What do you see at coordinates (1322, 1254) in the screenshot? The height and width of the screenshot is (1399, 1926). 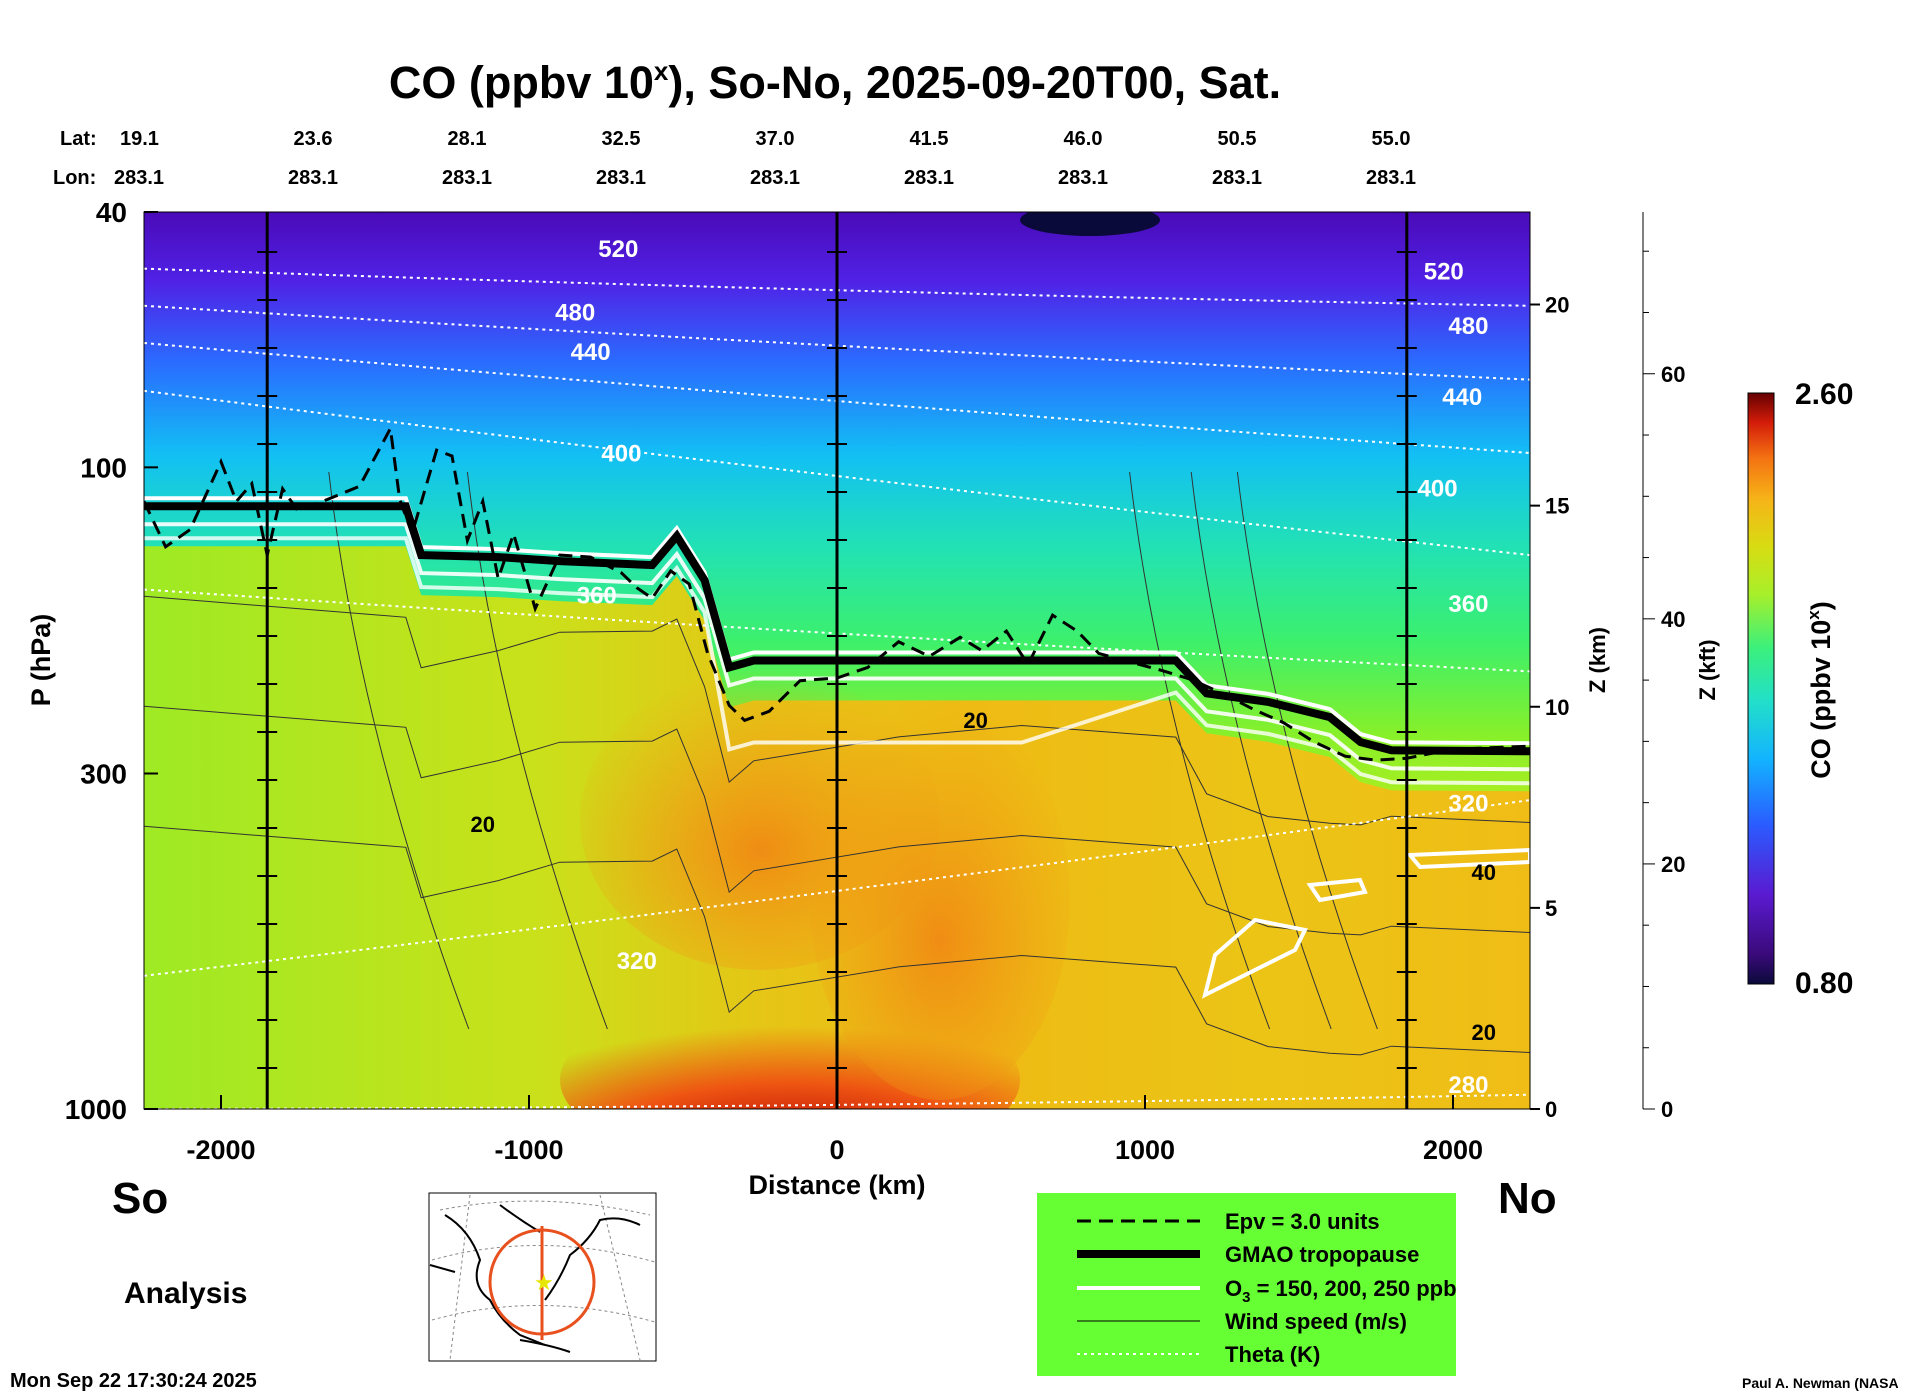 I see `legend-label-tropopause: GMAO tropopause` at bounding box center [1322, 1254].